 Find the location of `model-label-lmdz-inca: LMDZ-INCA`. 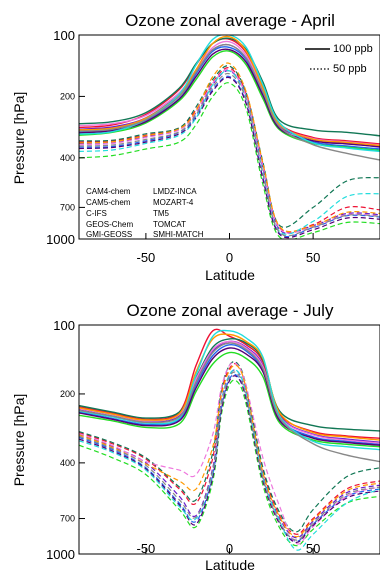

model-label-lmdz-inca: LMDZ-INCA is located at coordinates (175, 191).